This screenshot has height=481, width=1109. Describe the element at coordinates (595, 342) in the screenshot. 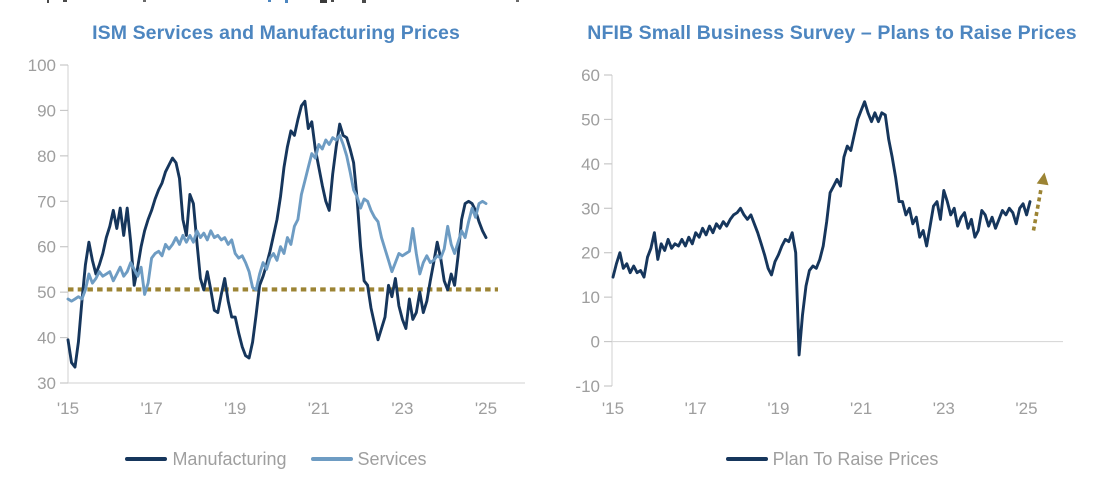

I see `y-tick-label-1: 0` at that location.